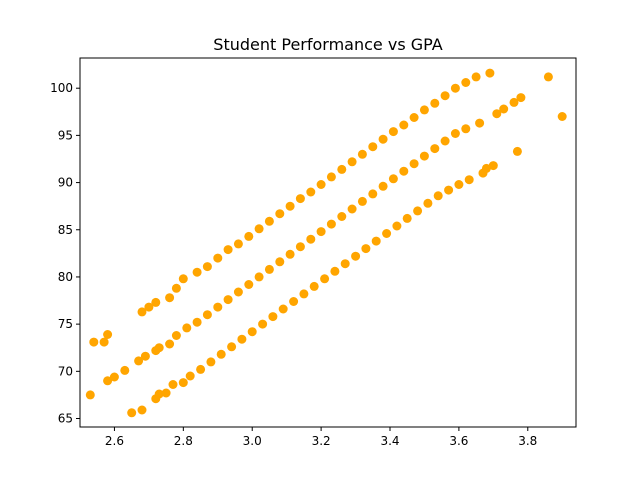 The image size is (640, 480). What do you see at coordinates (252, 441) in the screenshot?
I see `x-tick-label: 3.0` at bounding box center [252, 441].